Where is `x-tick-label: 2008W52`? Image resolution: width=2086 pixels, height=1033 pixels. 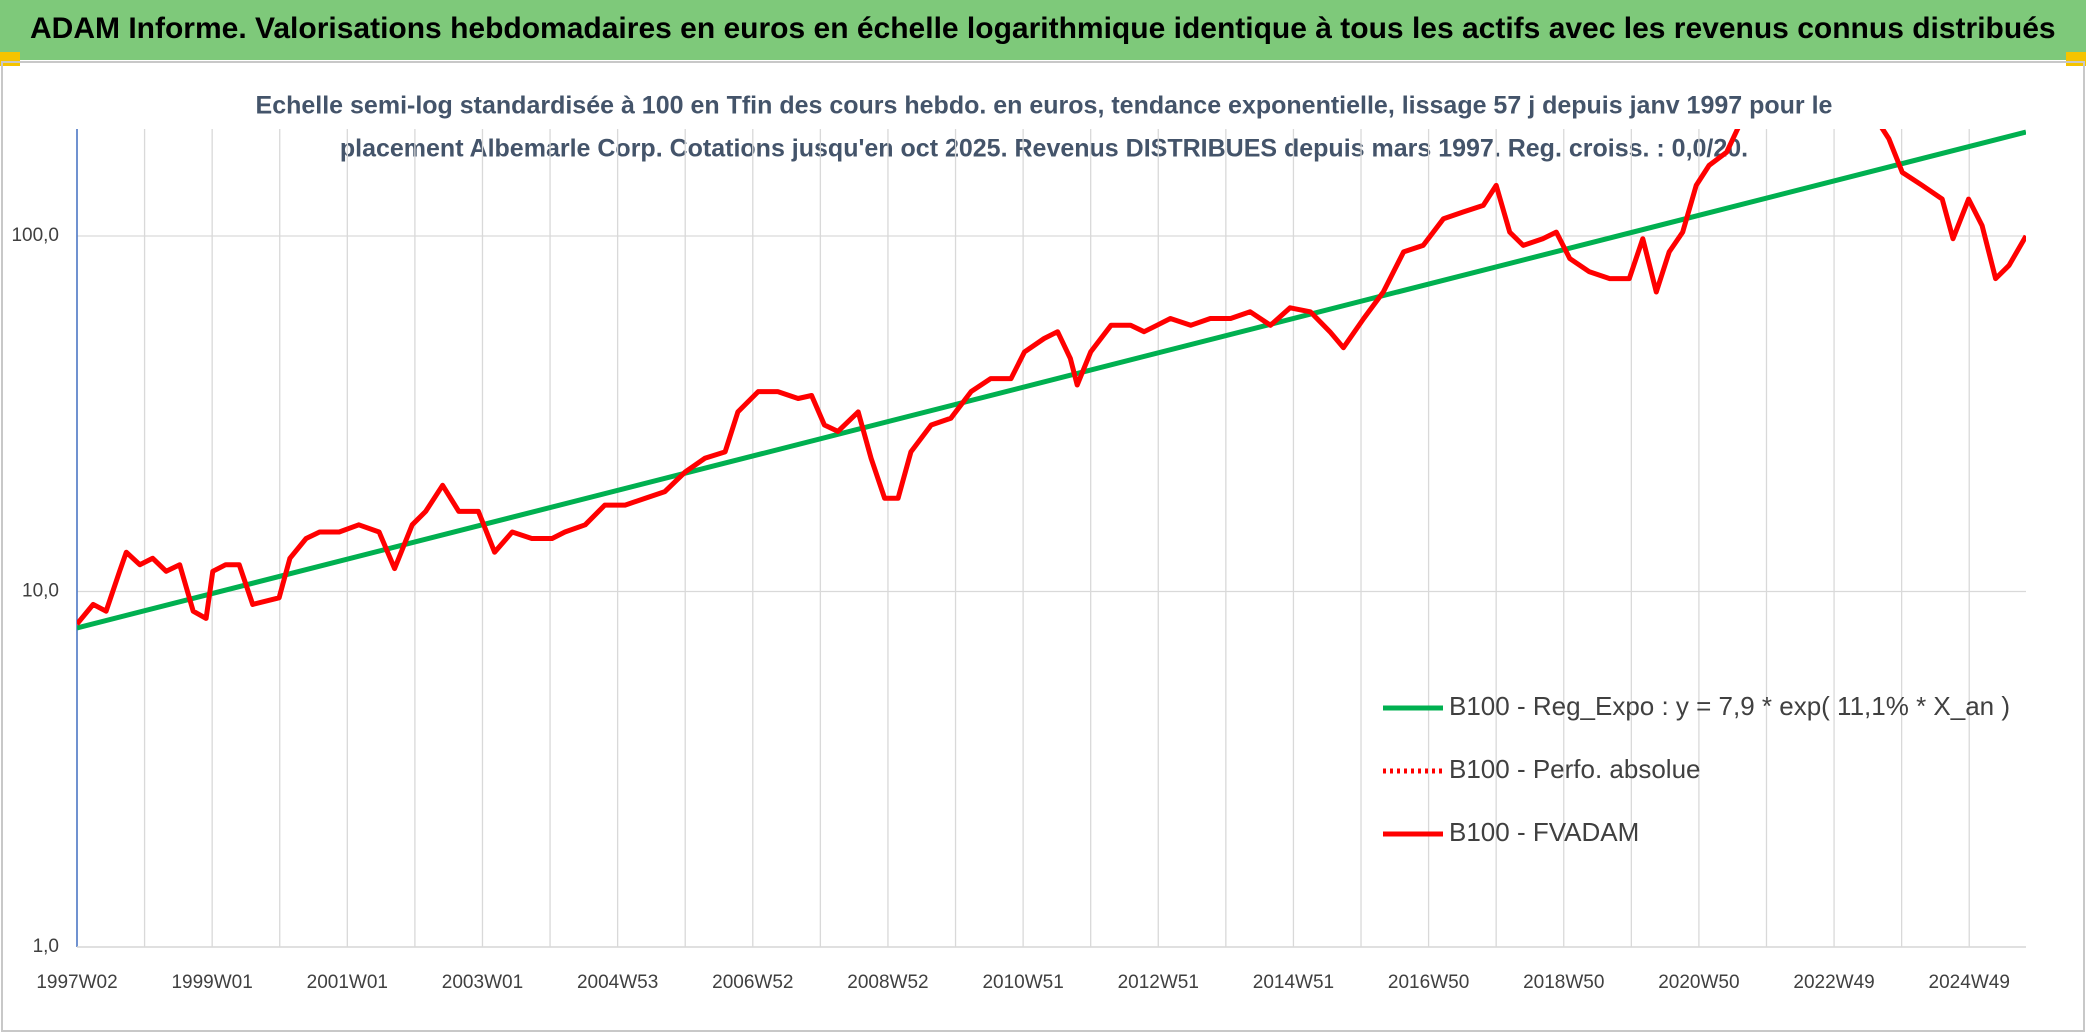
x-tick-label: 2008W52 is located at coordinates (887, 982).